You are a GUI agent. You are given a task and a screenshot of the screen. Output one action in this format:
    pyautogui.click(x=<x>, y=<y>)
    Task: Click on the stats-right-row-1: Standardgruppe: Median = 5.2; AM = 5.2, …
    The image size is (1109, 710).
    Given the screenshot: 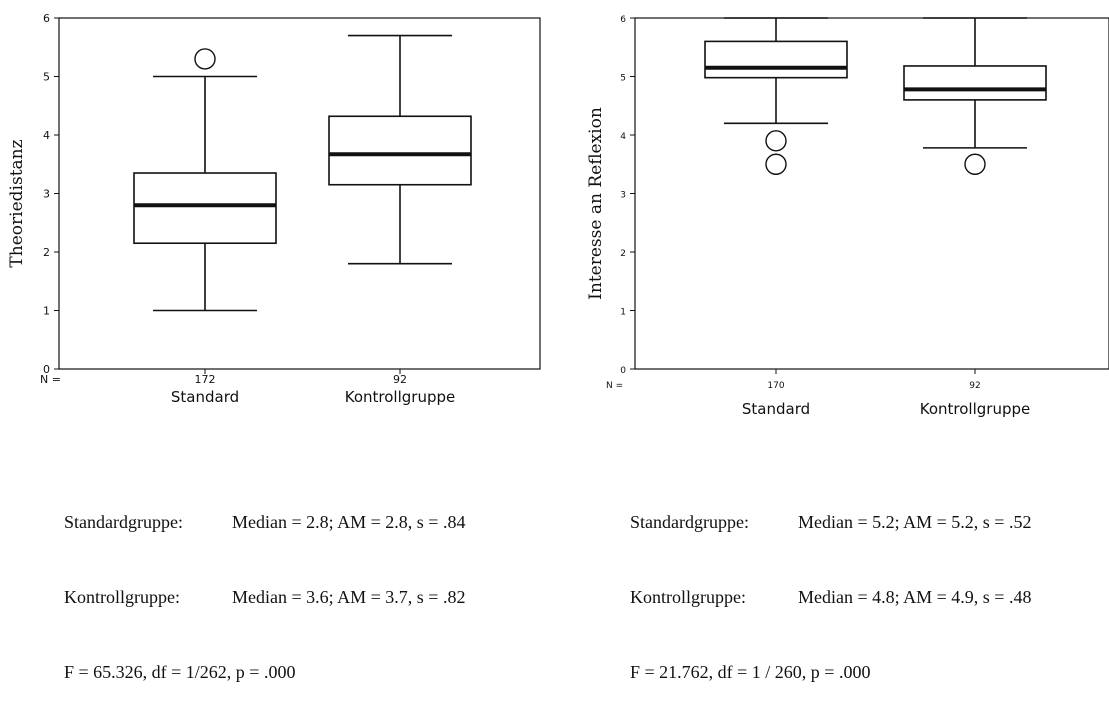 What is the action you would take?
    pyautogui.click(x=830, y=522)
    